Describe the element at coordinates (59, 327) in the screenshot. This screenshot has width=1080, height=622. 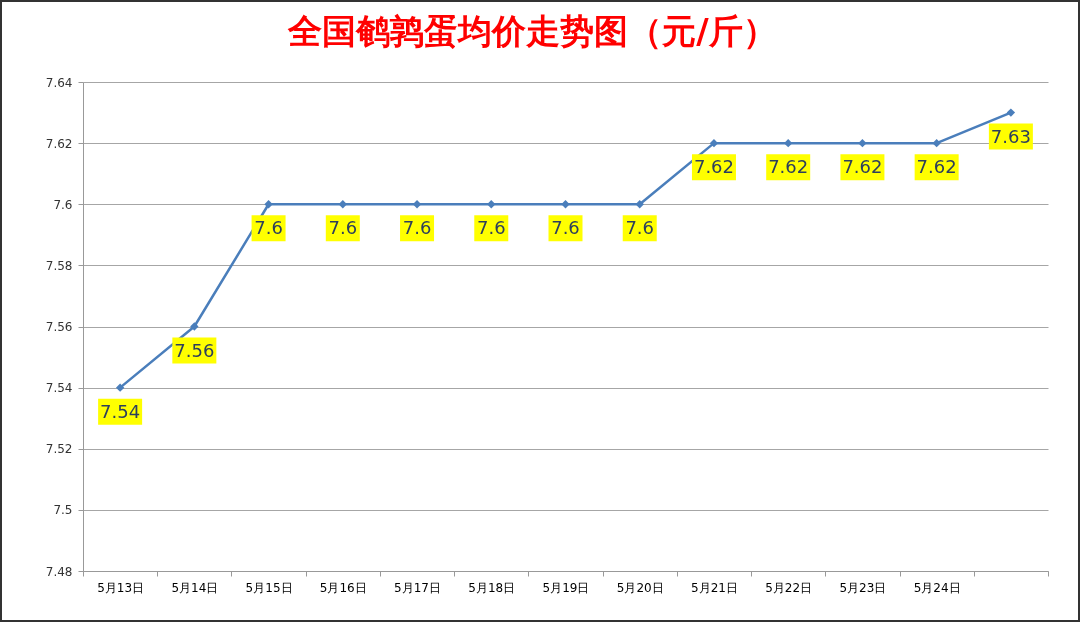
I see `y-tick-label: 7.56` at that location.